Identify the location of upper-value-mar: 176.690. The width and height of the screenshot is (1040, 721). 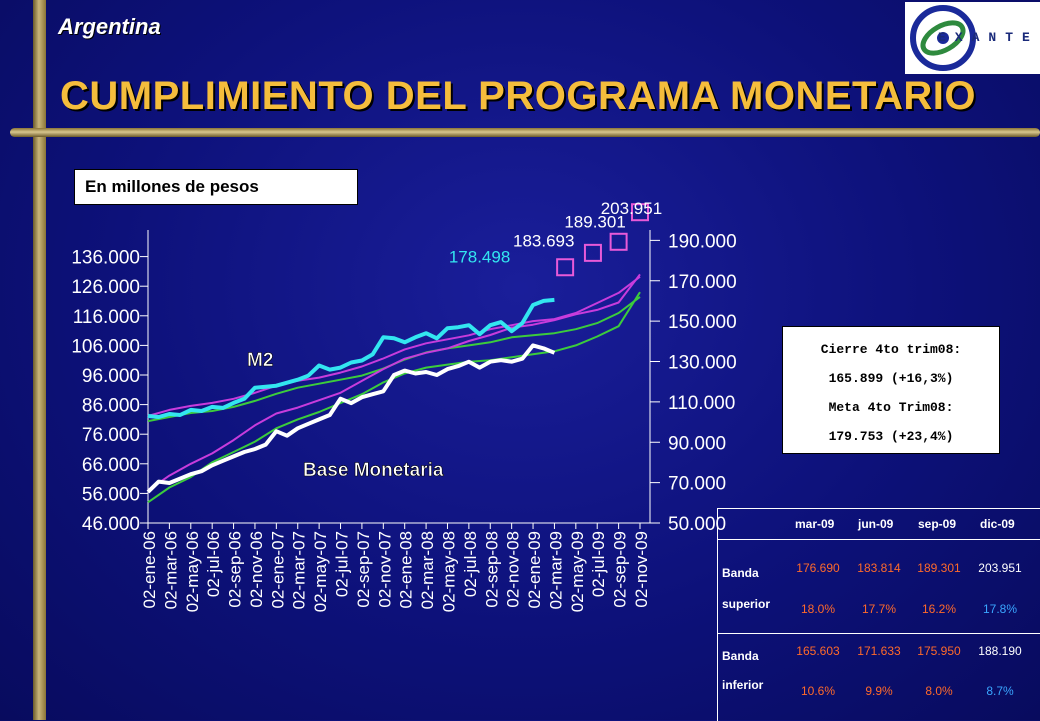
(818, 568).